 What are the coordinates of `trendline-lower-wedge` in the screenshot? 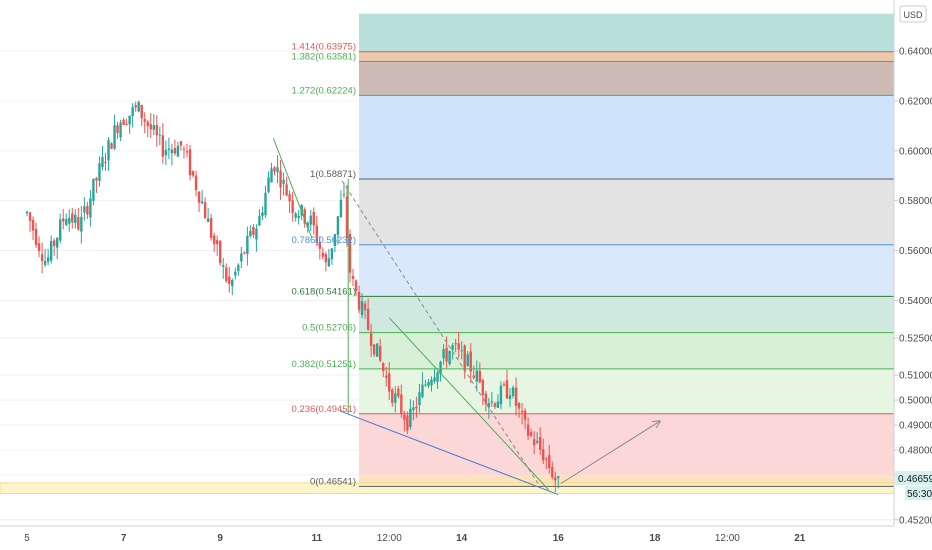 It's located at (449, 453).